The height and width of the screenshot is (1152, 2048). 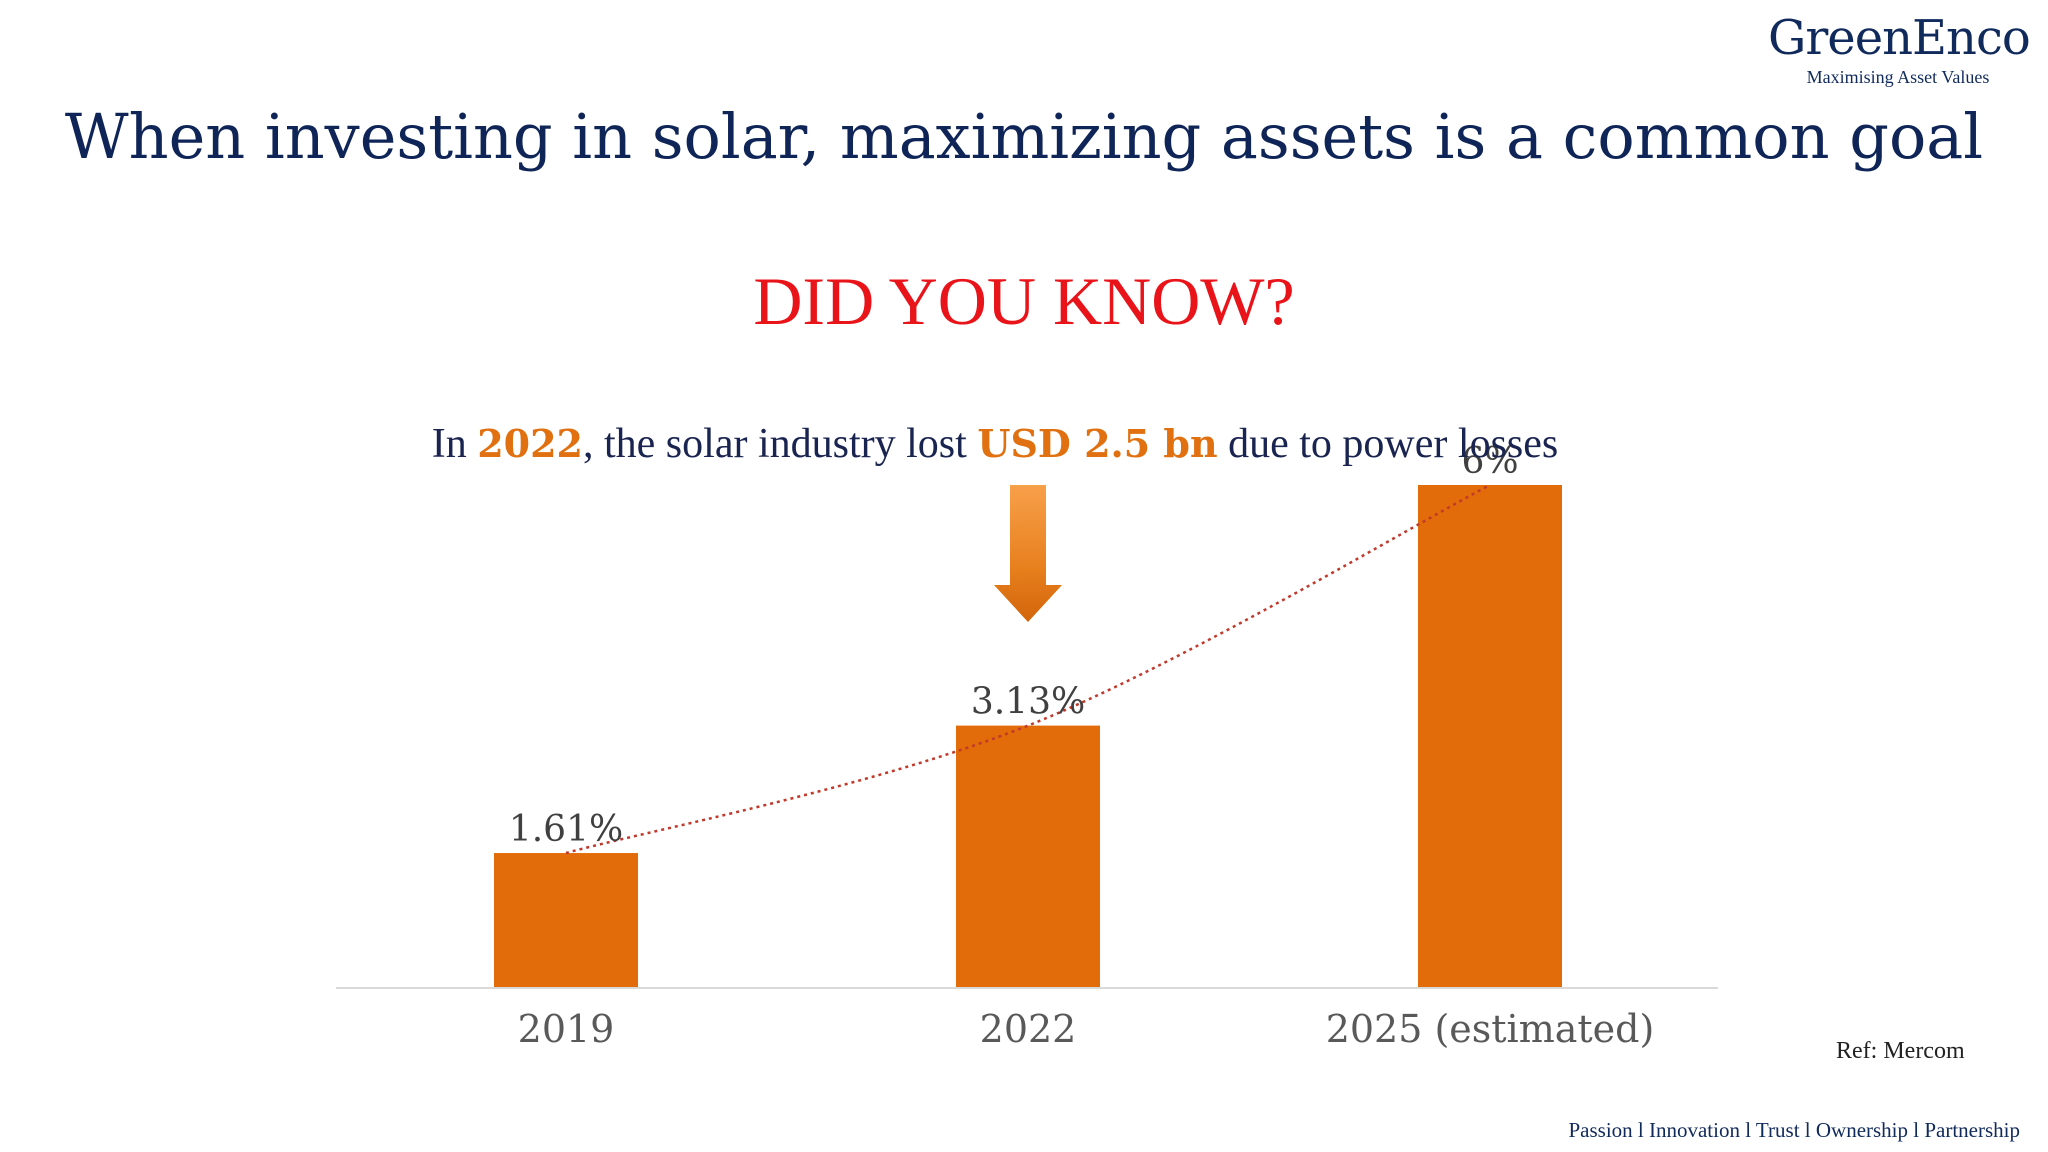 I want to click on x-tick-label-2022: 2022, so click(x=1028, y=1029).